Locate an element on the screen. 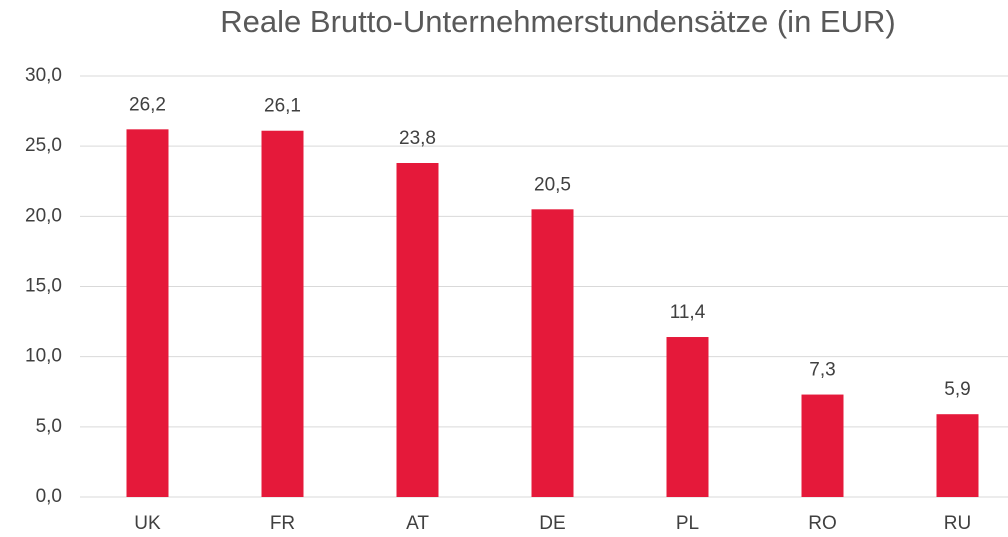 The width and height of the screenshot is (1008, 537). x-tick-label: AT is located at coordinates (417, 523).